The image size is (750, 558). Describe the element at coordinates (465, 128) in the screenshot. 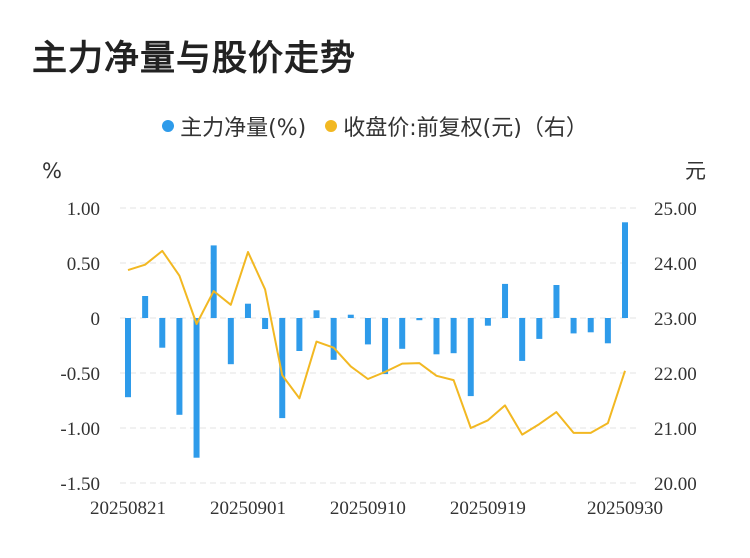

I see `legend-label-price: 收盘价:前复权(元)（右）` at that location.